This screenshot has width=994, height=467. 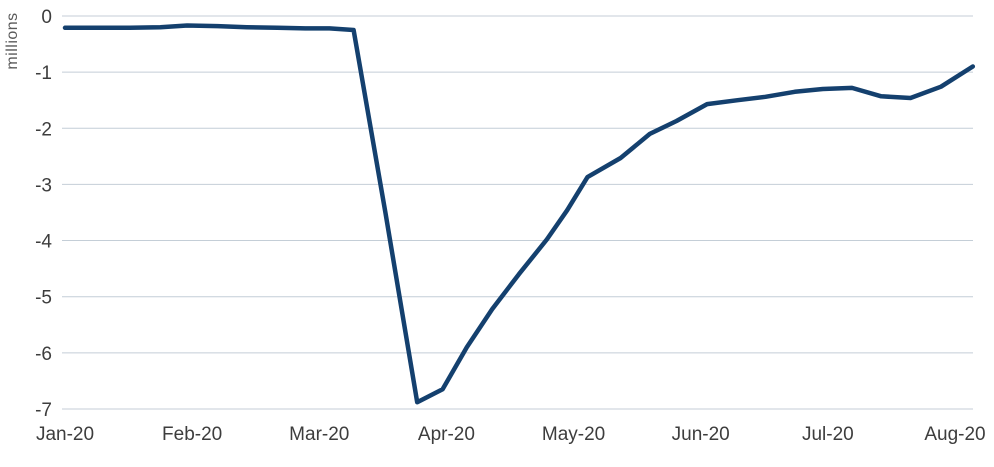 What do you see at coordinates (43, 73) in the screenshot?
I see `y-tick-label: -1` at bounding box center [43, 73].